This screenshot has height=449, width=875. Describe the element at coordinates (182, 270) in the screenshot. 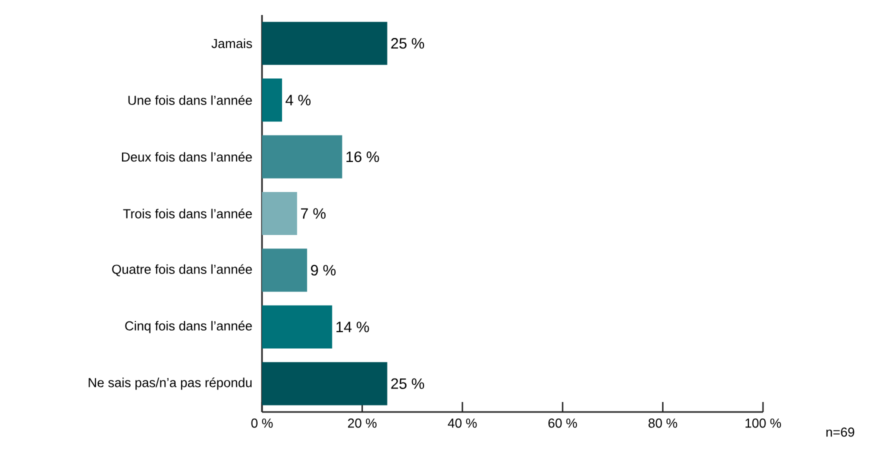

I see `y-tick-label: Quatre fois dans l’année` at that location.